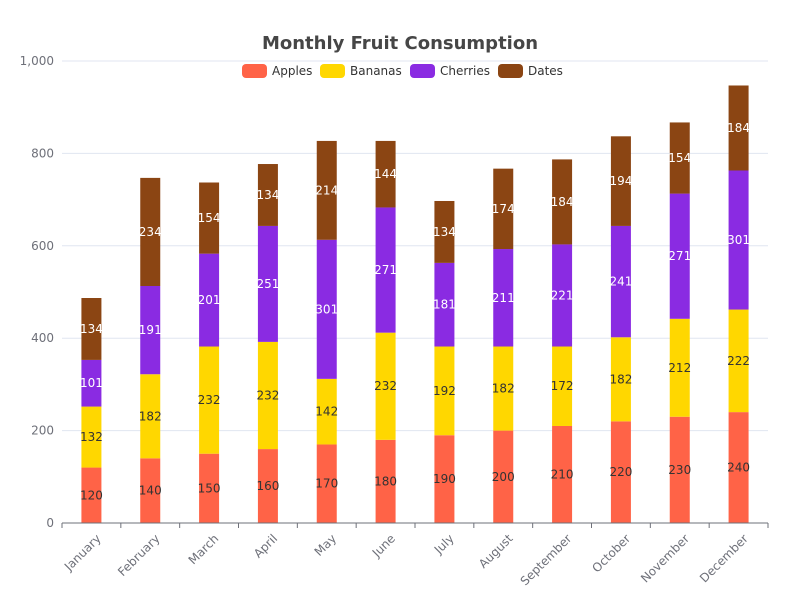 This screenshot has width=800, height=605. I want to click on x-tick-label: February, so click(139, 555).